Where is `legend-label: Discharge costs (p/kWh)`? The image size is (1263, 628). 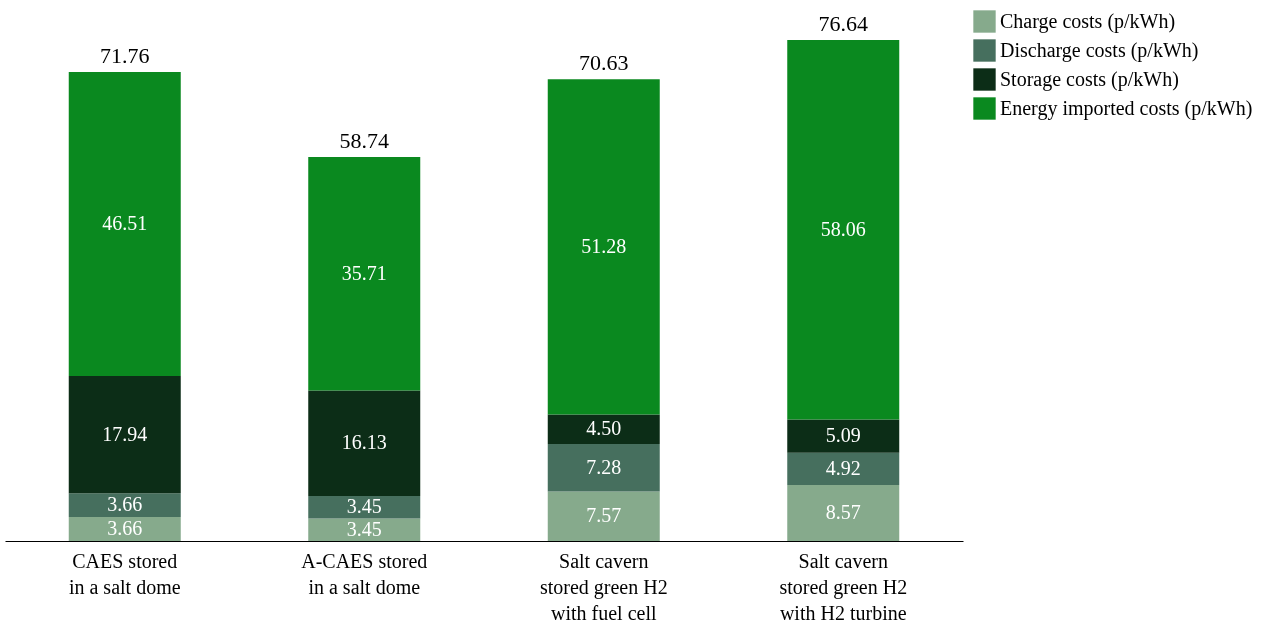
legend-label: Discharge costs (p/kWh) is located at coordinates (1099, 50).